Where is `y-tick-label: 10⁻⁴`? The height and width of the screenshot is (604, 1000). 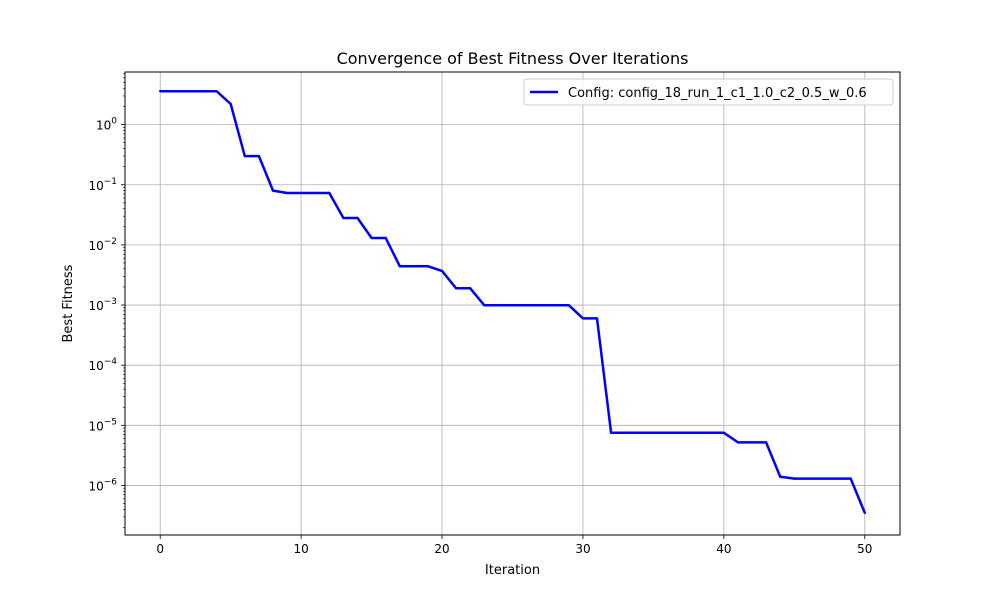 y-tick-label: 10⁻⁴ is located at coordinates (102, 365).